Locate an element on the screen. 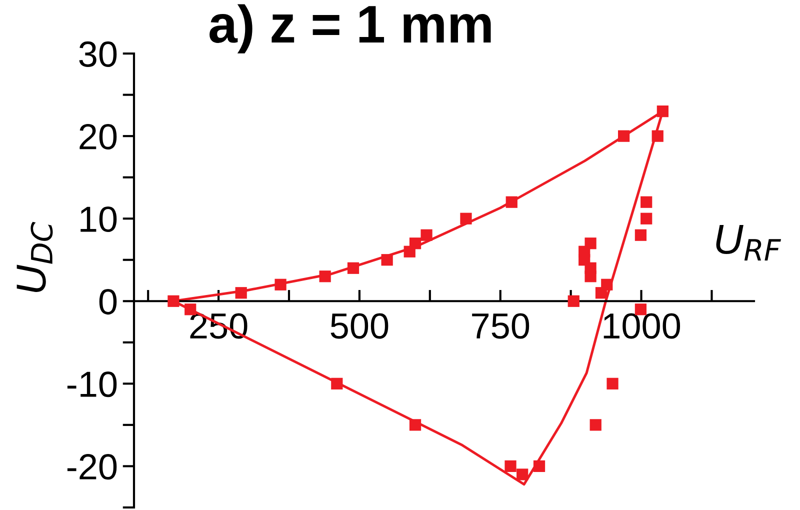 The width and height of the screenshot is (800, 510). y-tick-label: 30 is located at coordinates (98, 54).